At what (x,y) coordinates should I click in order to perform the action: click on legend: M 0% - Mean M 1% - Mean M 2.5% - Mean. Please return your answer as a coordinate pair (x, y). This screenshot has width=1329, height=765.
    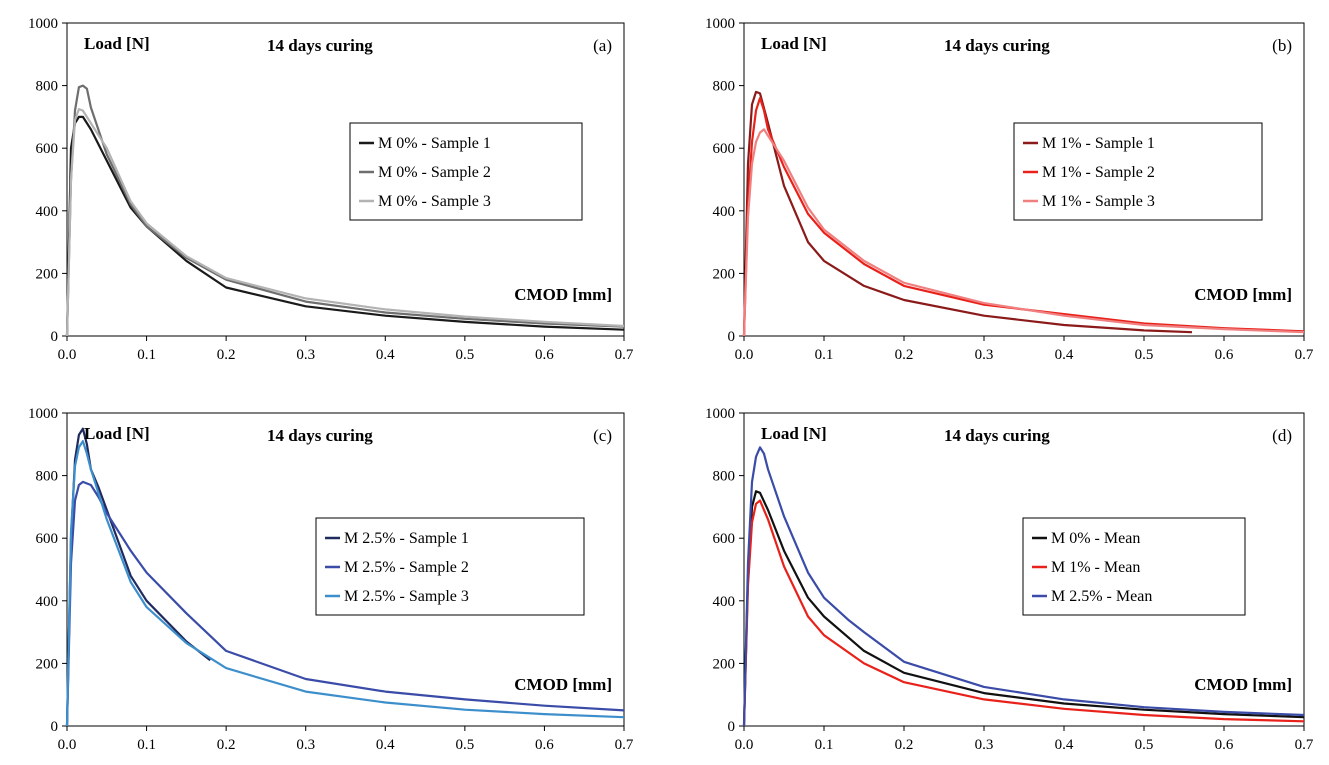
    Looking at the image, I should click on (1134, 566).